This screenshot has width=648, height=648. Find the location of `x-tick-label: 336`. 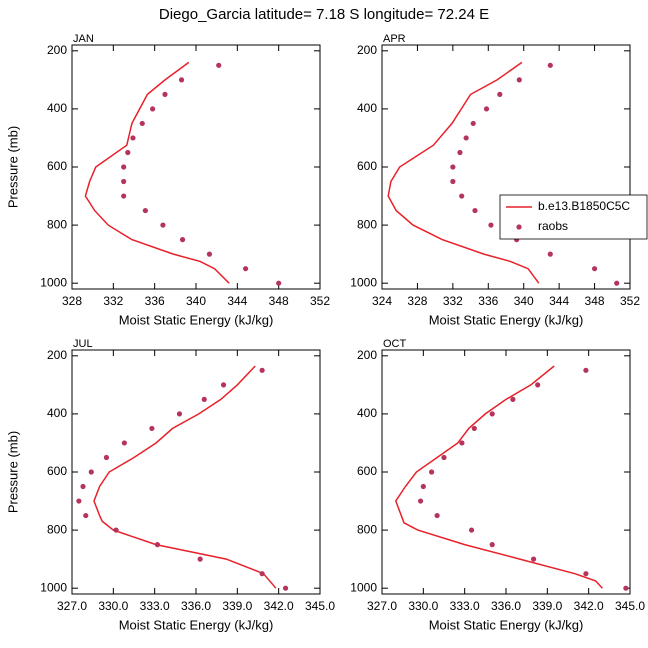

x-tick-label: 336 is located at coordinates (488, 301).